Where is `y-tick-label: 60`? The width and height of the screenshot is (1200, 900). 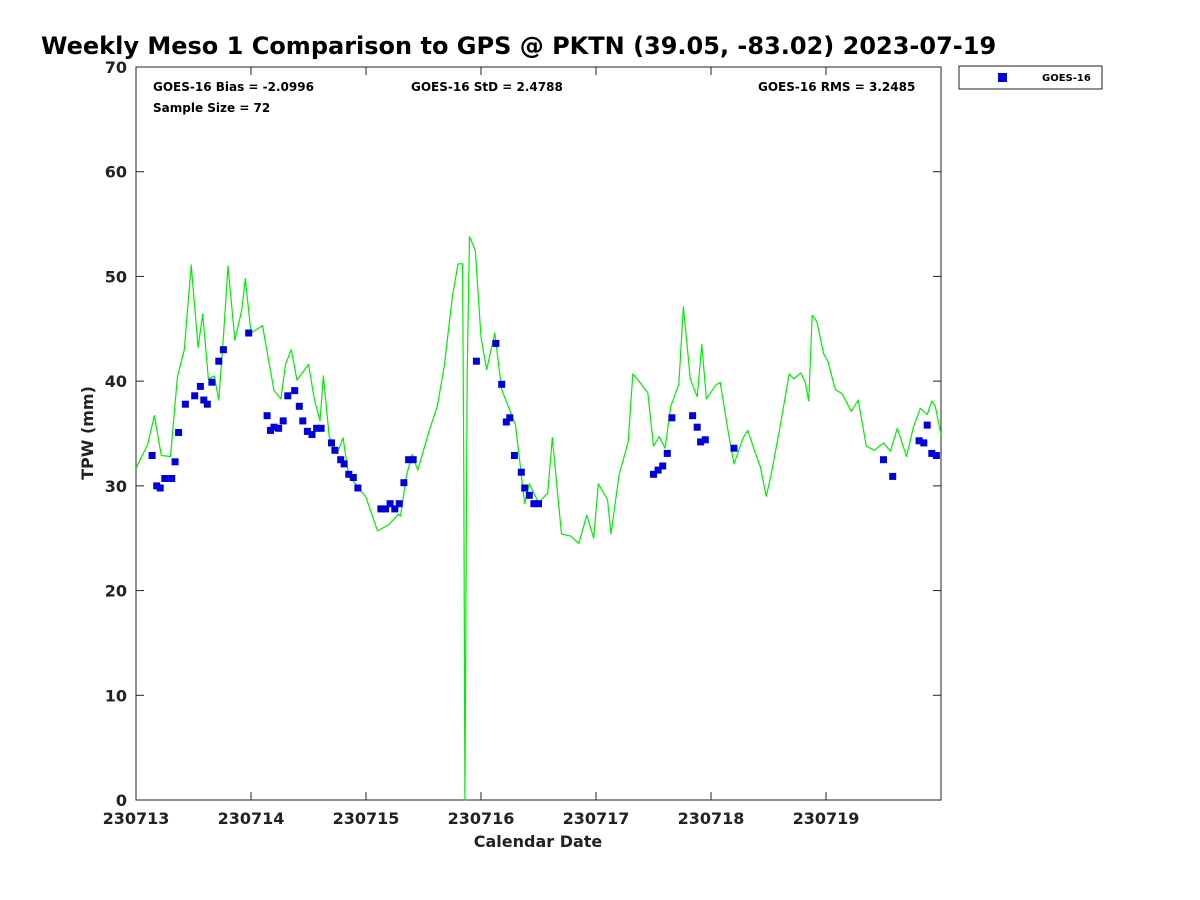
y-tick-label: 60 is located at coordinates (116, 172).